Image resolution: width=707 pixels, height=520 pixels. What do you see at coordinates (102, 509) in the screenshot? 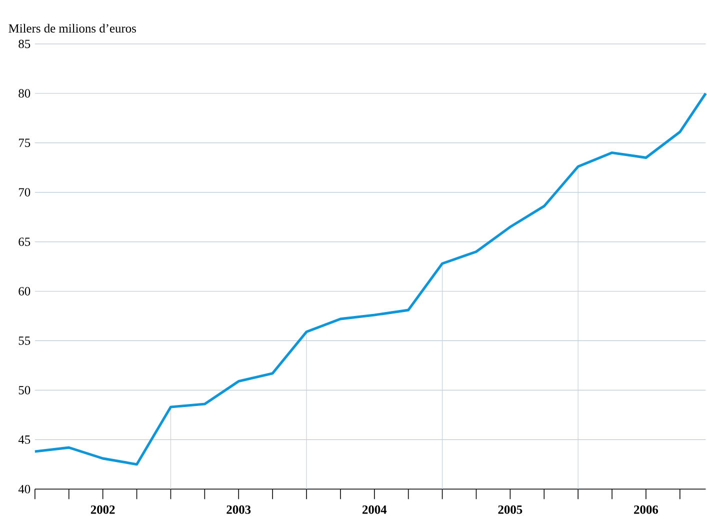
I see `x-tick-label: 2002` at bounding box center [102, 509].